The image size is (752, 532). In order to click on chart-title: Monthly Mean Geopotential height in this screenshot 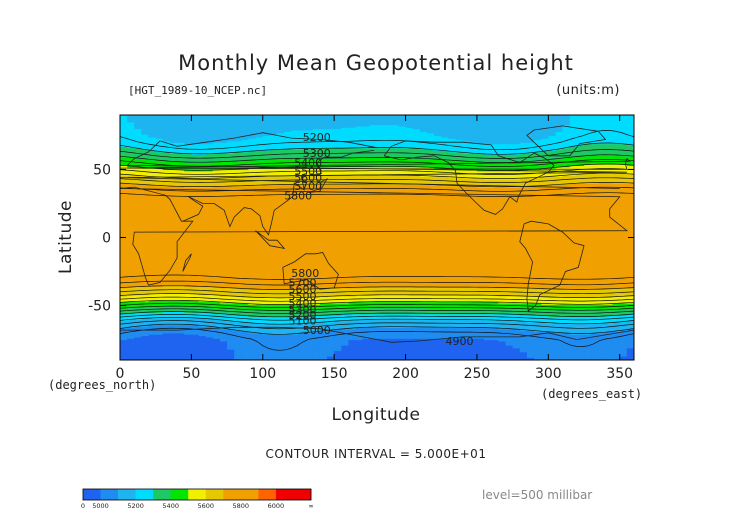, I will do `click(376, 63)`.